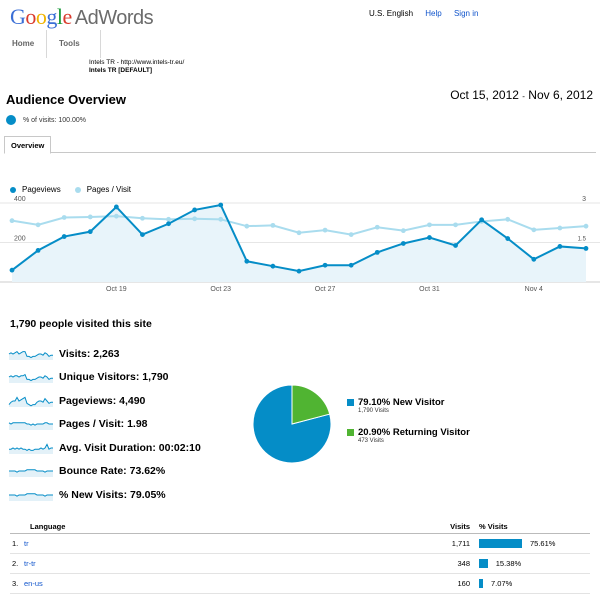 Image resolution: width=600 pixels, height=600 pixels. What do you see at coordinates (75, 353) in the screenshot?
I see `metric-label: Visits:` at bounding box center [75, 353].